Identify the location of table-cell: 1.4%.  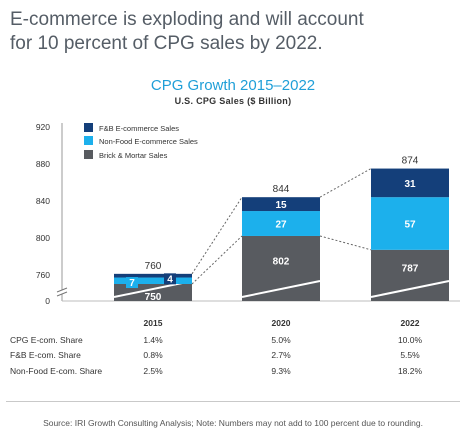
(153, 340).